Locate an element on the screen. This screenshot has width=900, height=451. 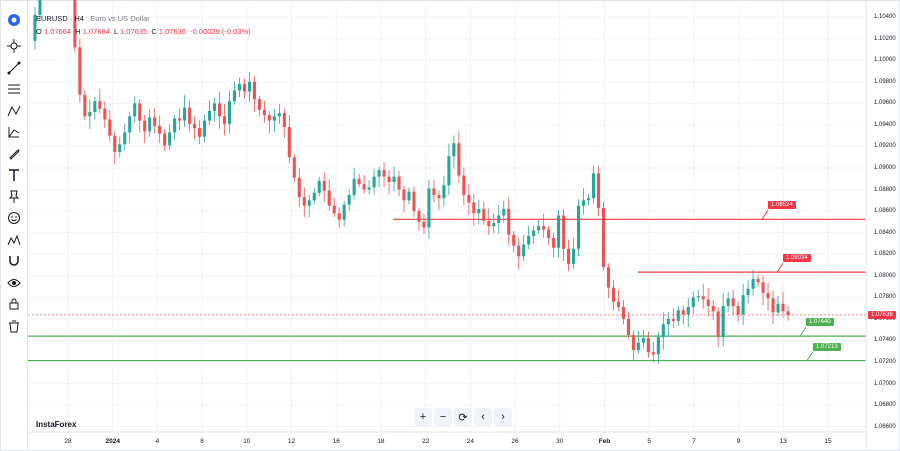
time-tick-label: 15 is located at coordinates (828, 441).